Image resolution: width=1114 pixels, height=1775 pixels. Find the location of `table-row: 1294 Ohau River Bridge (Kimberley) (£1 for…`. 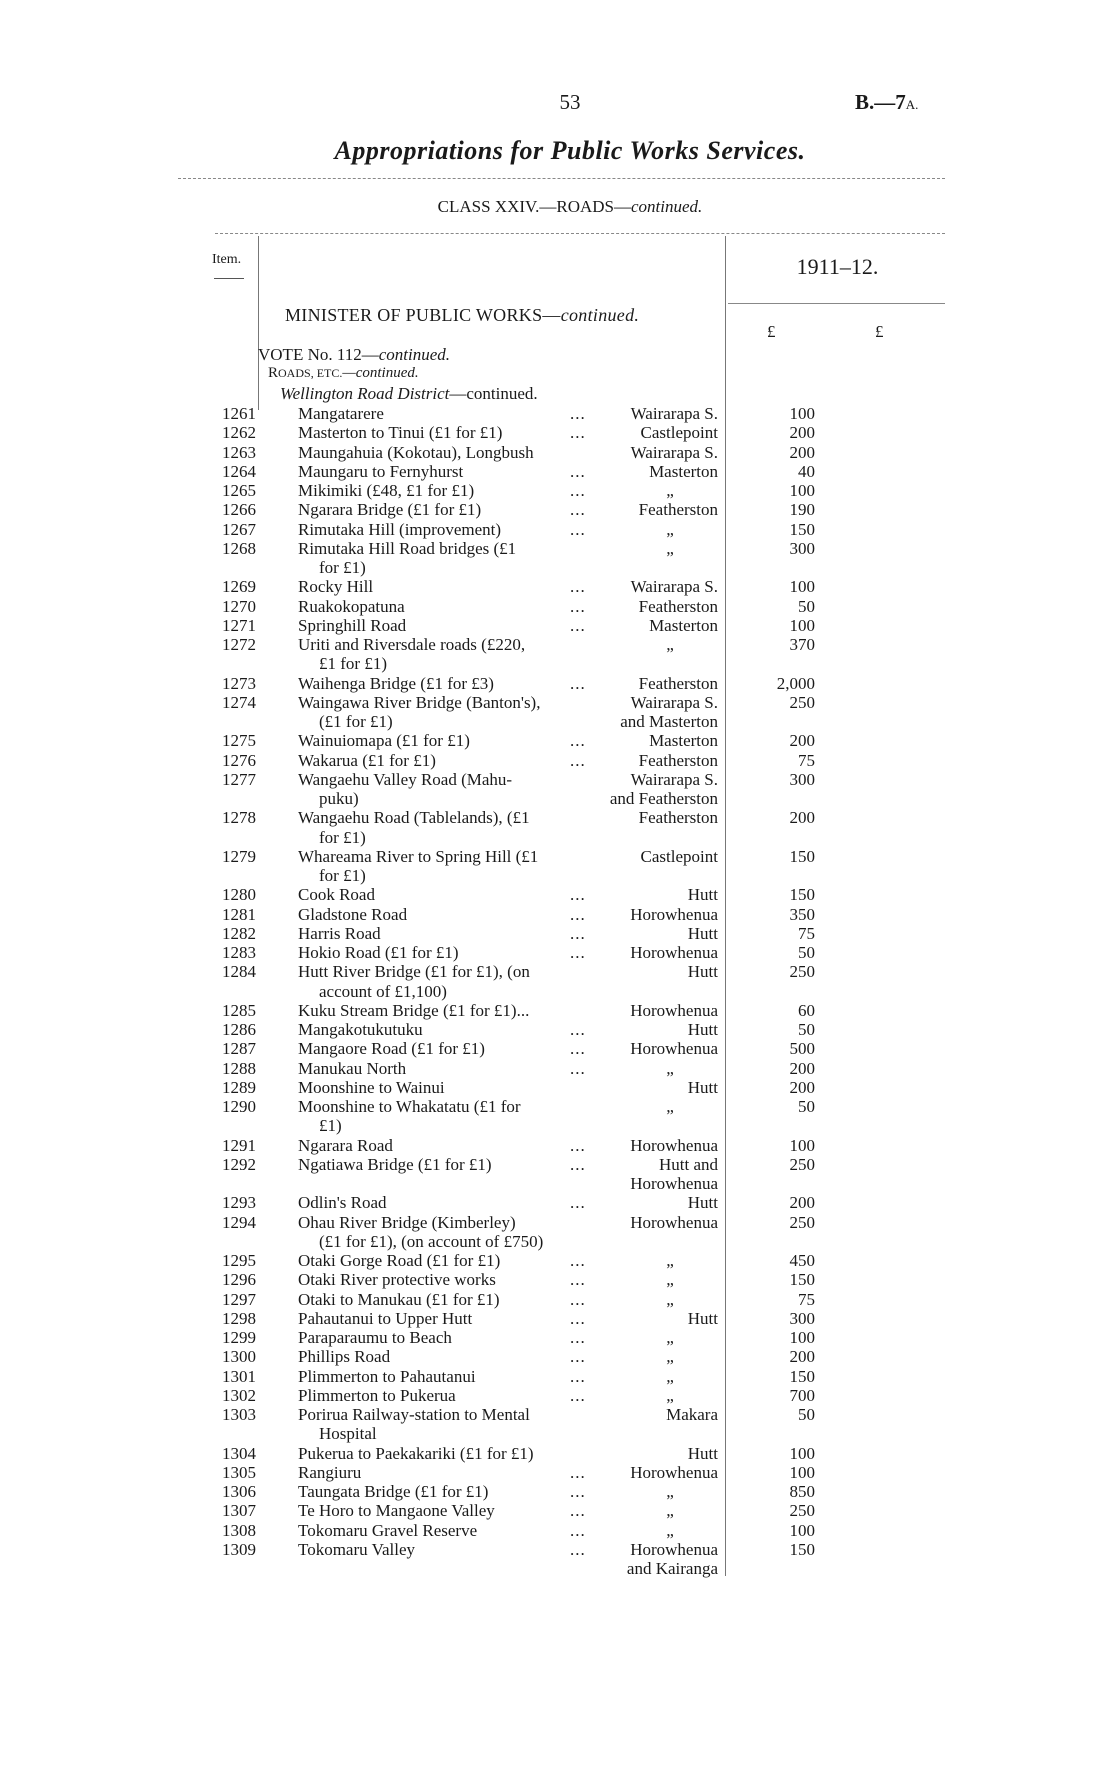

table-row: 1294 Ohau River Bridge (Kimberley) (£1 for… is located at coordinates (557, 1232).